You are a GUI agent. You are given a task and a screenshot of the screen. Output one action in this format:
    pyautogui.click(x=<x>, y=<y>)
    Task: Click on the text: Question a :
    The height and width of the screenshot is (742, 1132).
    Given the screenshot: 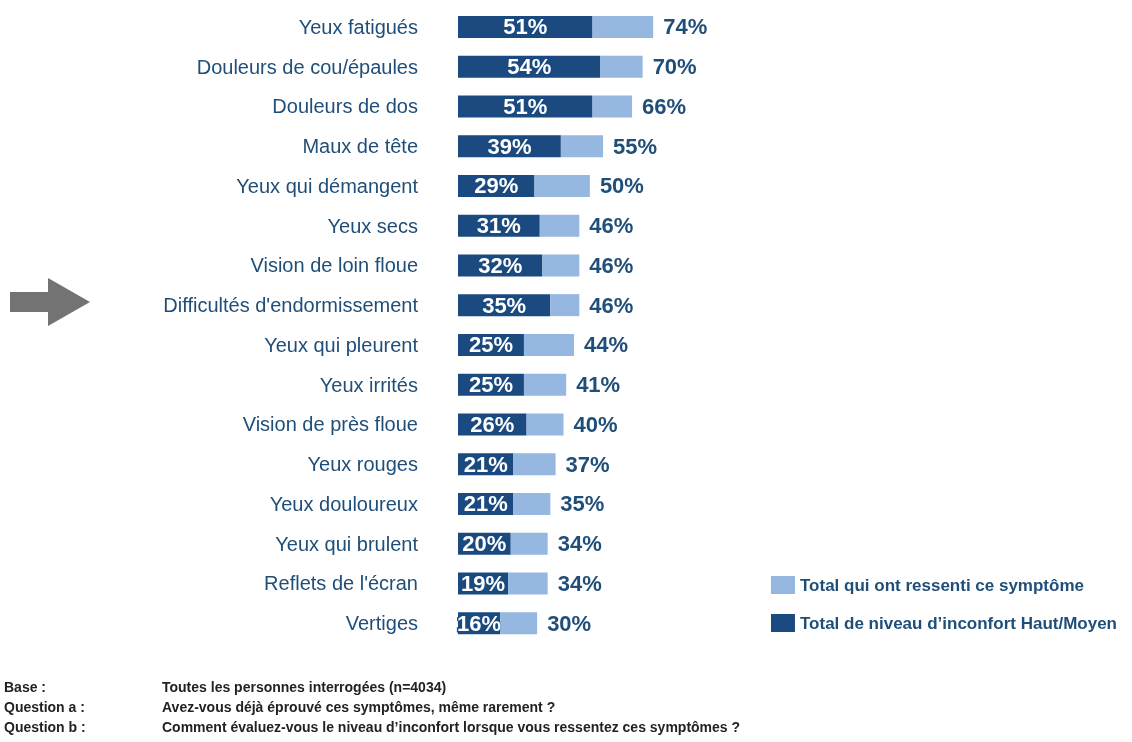 What is the action you would take?
    pyautogui.click(x=45, y=707)
    